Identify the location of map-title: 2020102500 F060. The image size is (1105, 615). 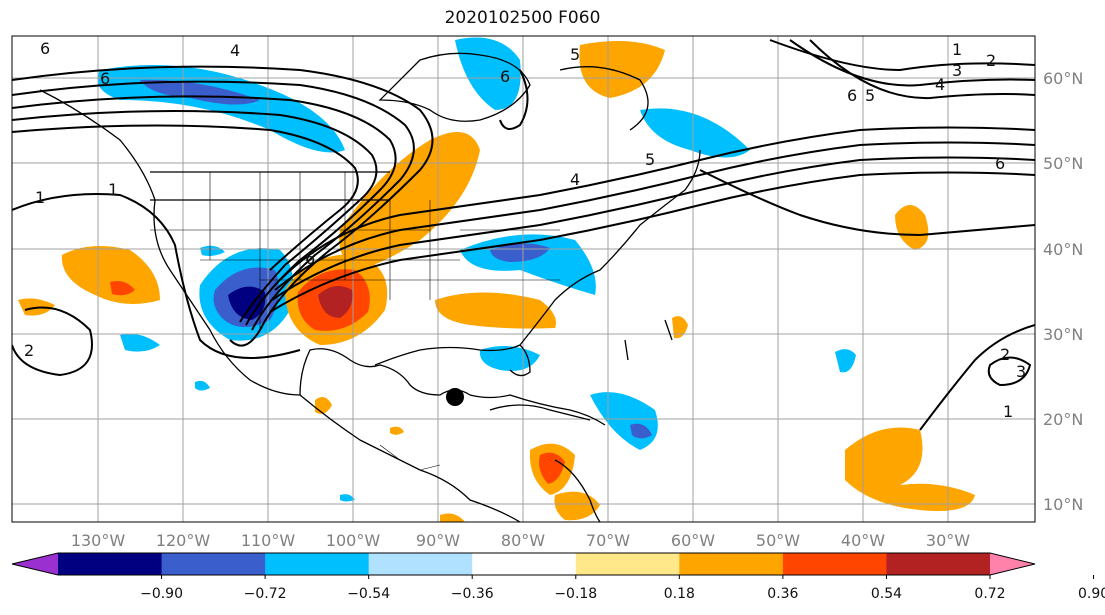
(522, 18).